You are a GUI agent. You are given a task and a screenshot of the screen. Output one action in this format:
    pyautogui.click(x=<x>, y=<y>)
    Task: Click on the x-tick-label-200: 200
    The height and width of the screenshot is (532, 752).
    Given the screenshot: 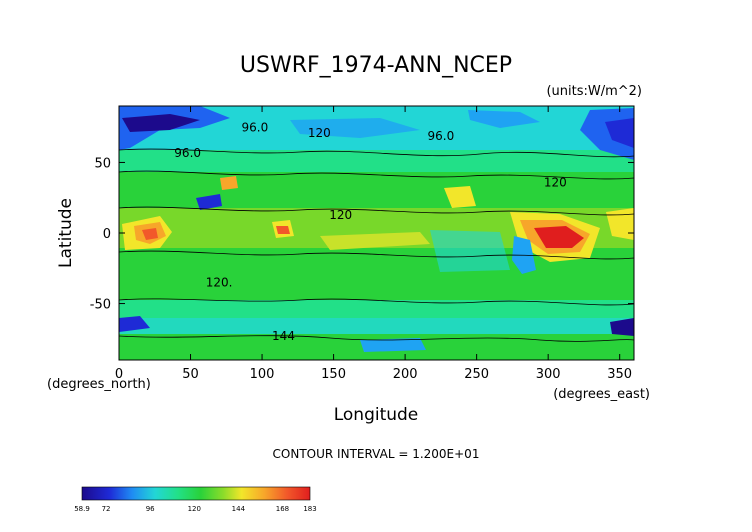 What is the action you would take?
    pyautogui.click(x=405, y=374)
    